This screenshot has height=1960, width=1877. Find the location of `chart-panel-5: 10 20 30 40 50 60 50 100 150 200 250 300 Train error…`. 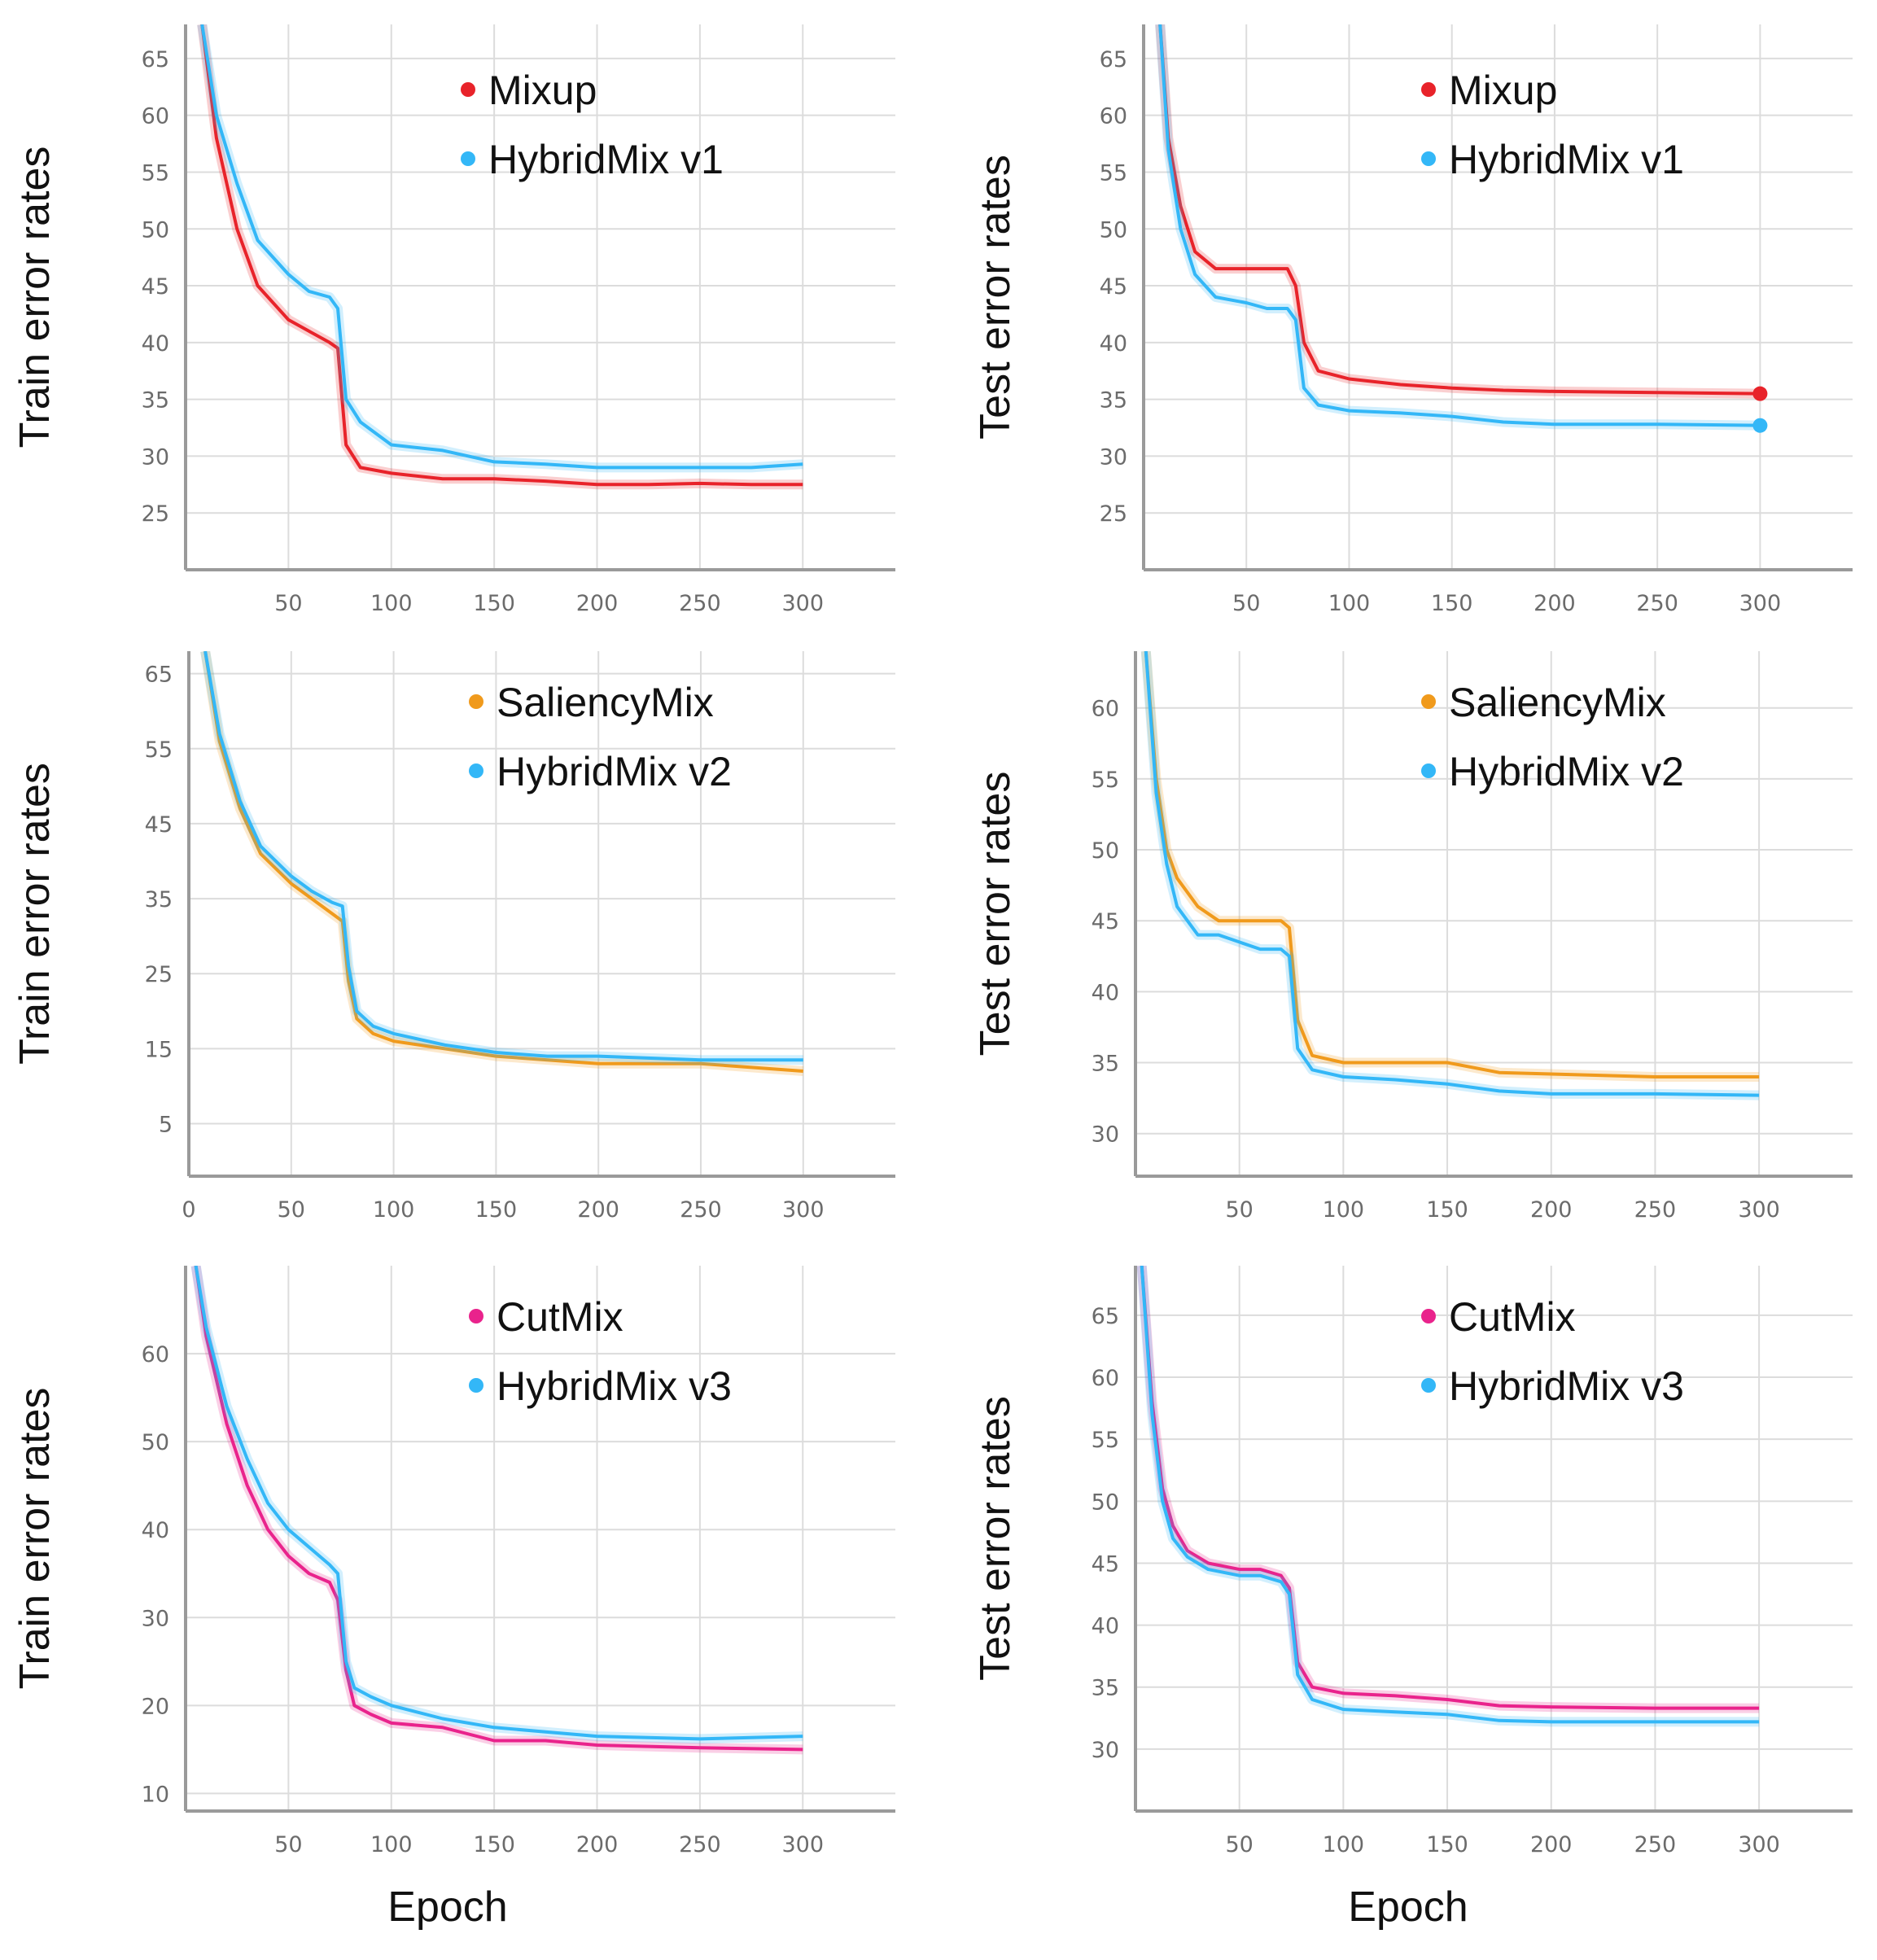

chart-panel-5: 10 20 30 40 50 60 50 100 150 200 250 300 Train error… is located at coordinates (453, 1561).